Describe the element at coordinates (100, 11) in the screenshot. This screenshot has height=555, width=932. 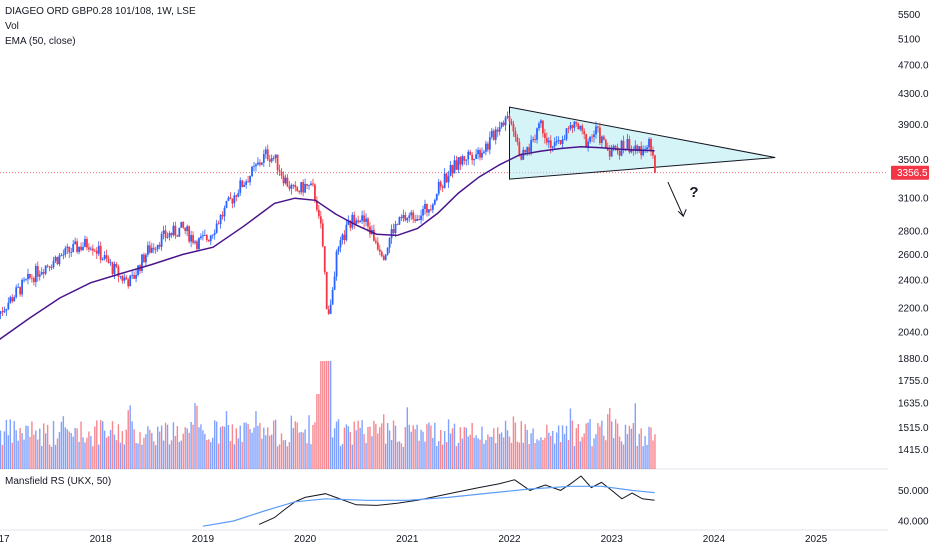
I see `symbol-title: DIAGEO ORD GBP0.28 101/108, 1W, LSE` at that location.